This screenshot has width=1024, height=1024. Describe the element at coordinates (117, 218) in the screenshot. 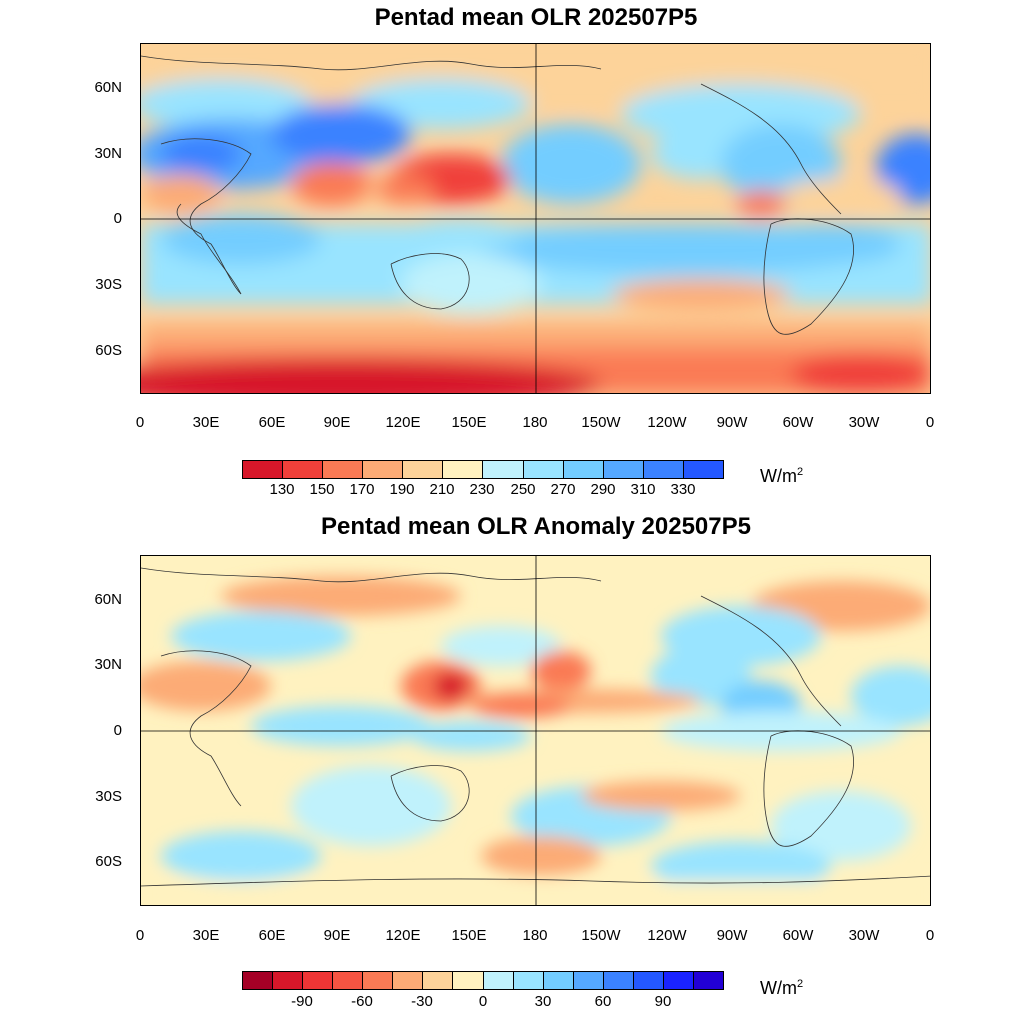

I see `panel1-ytick-0: 0` at that location.